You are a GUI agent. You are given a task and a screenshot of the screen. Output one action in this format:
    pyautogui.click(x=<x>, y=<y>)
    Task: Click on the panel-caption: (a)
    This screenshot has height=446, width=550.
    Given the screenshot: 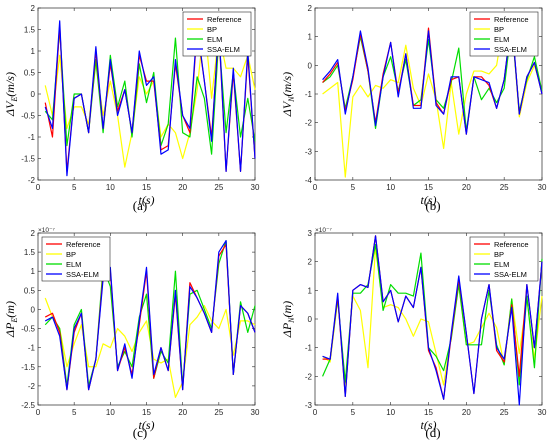 What is the action you would take?
    pyautogui.click(x=140, y=205)
    